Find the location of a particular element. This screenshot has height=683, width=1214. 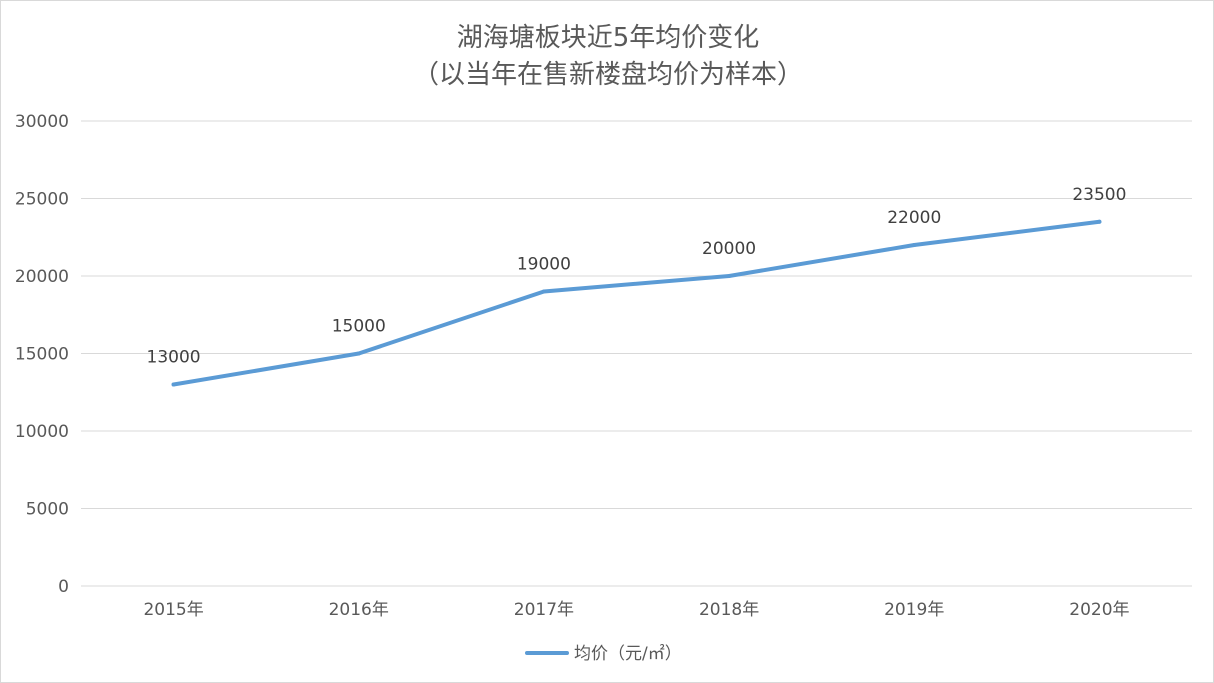

data-label: 22000 is located at coordinates (914, 218).